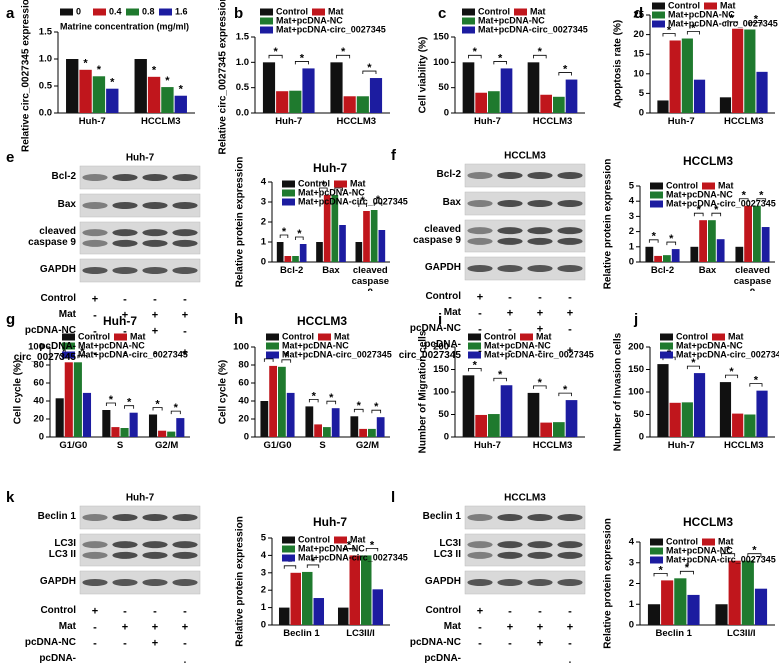 The width and height of the screenshot is (779, 663). I want to click on x-tick-label-box: Huh-7, so click(681, 445).